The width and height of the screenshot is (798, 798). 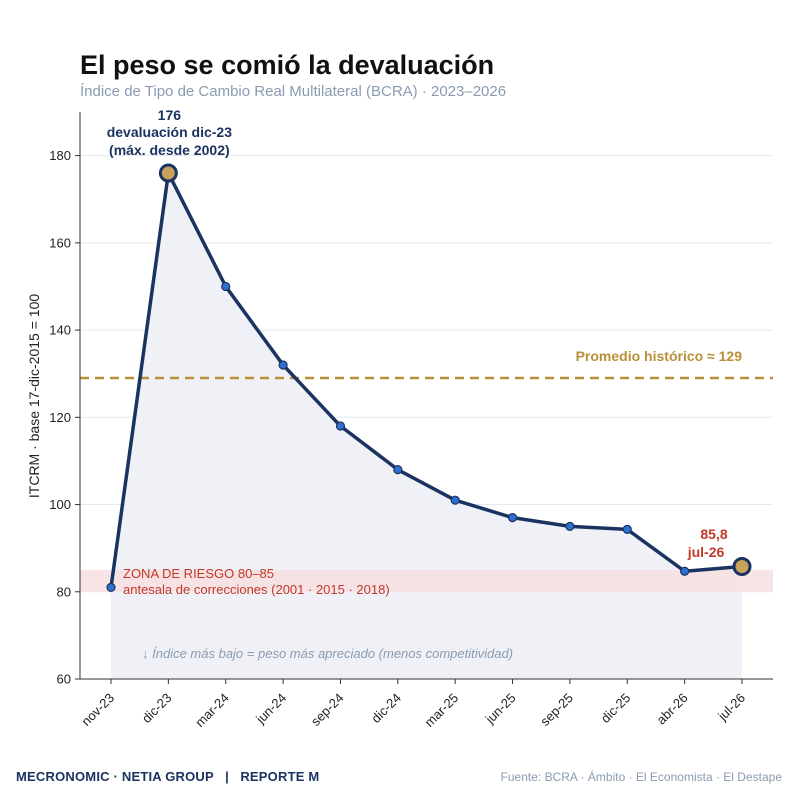 I want to click on x-tick-label: dic-24, so click(x=386, y=708).